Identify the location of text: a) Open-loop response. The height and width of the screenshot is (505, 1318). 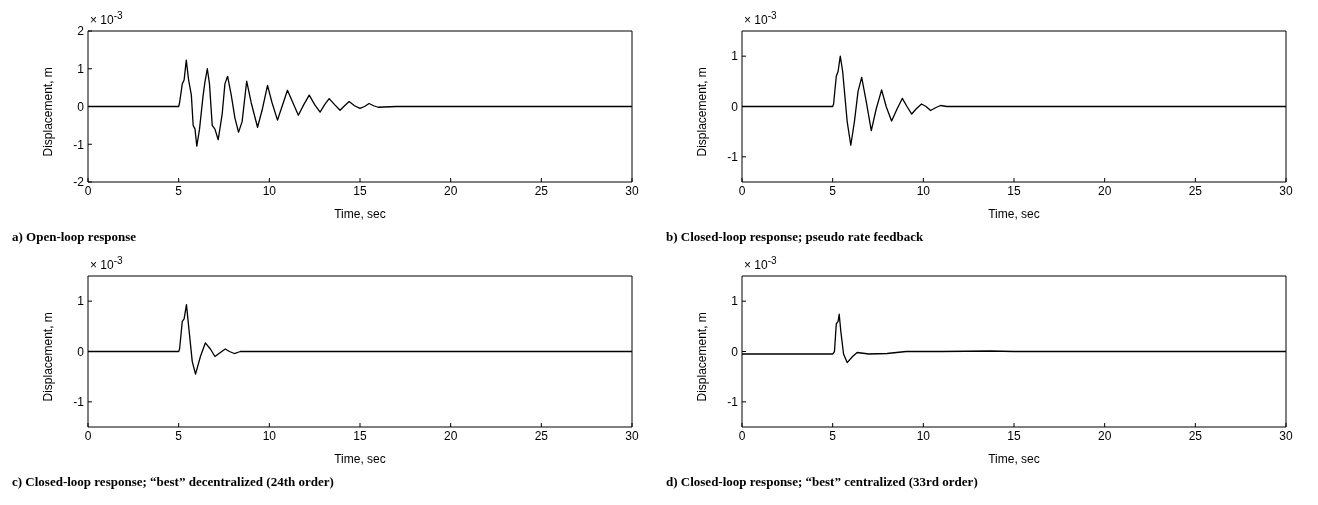
(74, 237).